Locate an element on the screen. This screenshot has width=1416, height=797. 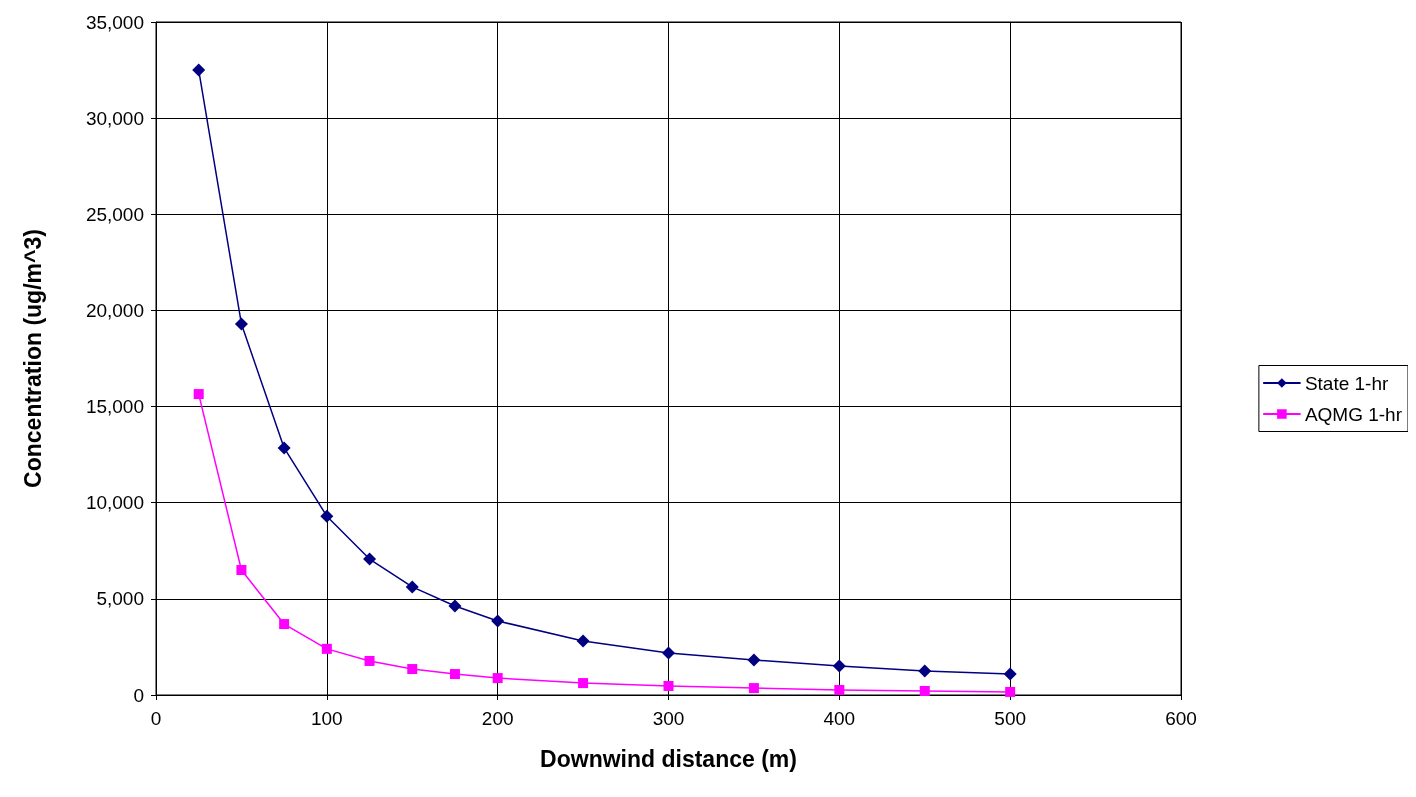
y-tick-label: 15,000 is located at coordinates (114, 407).